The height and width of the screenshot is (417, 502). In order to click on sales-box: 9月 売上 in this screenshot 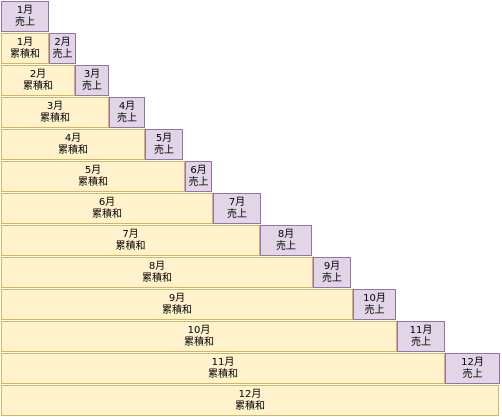, I will do `click(332, 272)`.